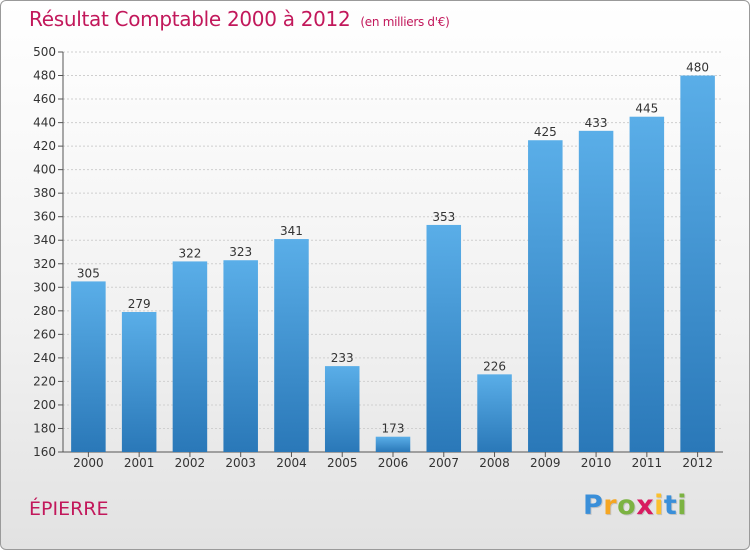 The image size is (750, 550). What do you see at coordinates (593, 505) in the screenshot?
I see `logo-letter: P` at bounding box center [593, 505].